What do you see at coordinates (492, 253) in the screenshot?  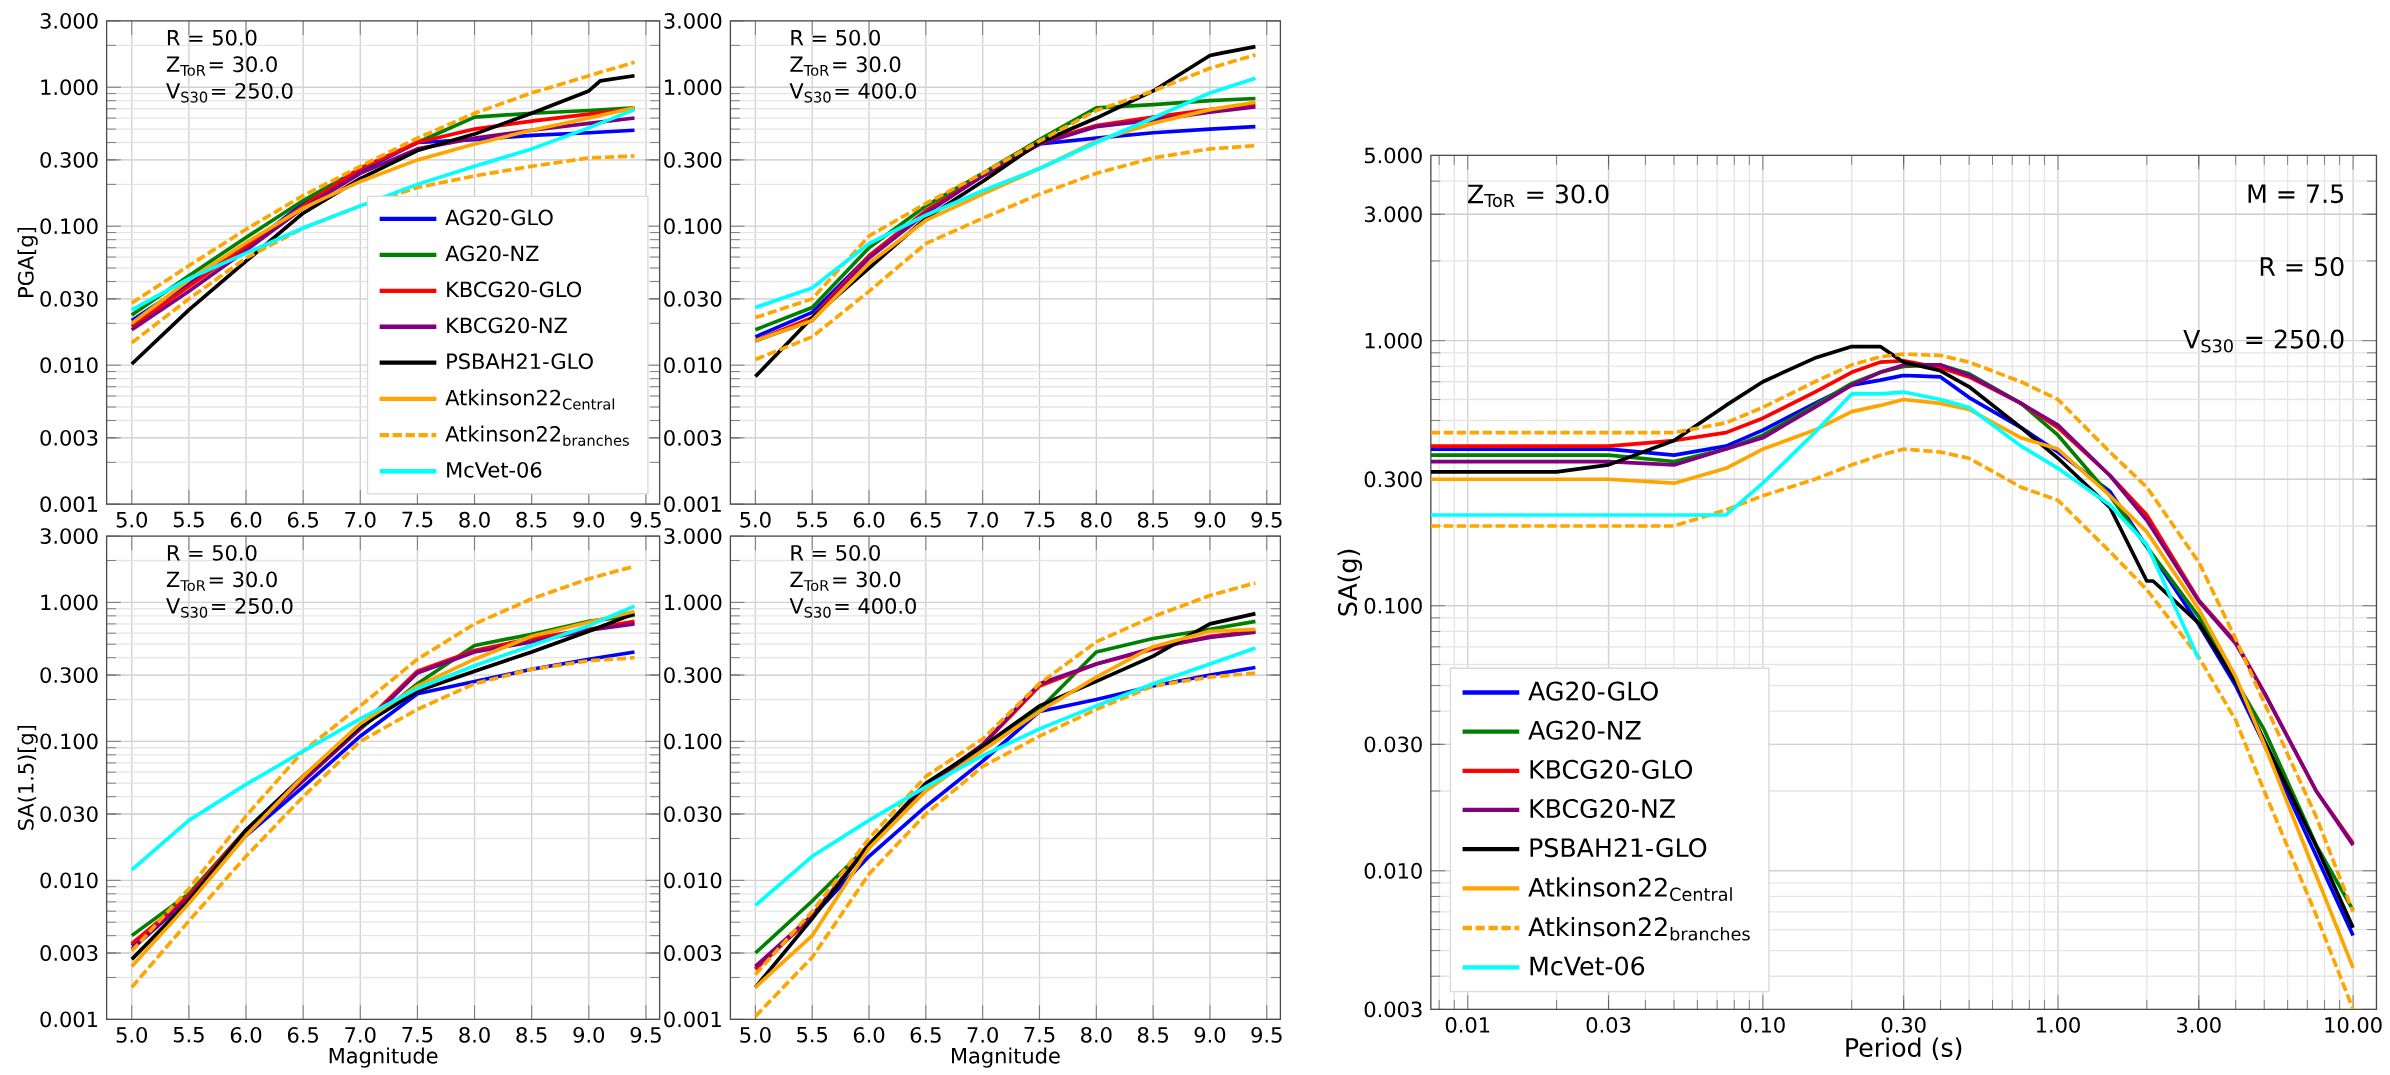 I see `legend-label: AG20-NZ` at bounding box center [492, 253].